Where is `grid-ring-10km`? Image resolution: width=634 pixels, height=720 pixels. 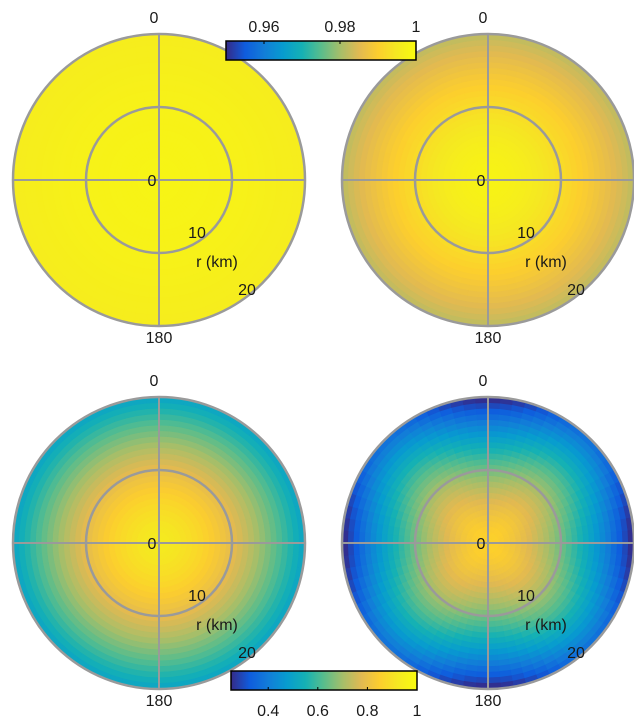 grid-ring-10km is located at coordinates (159, 180).